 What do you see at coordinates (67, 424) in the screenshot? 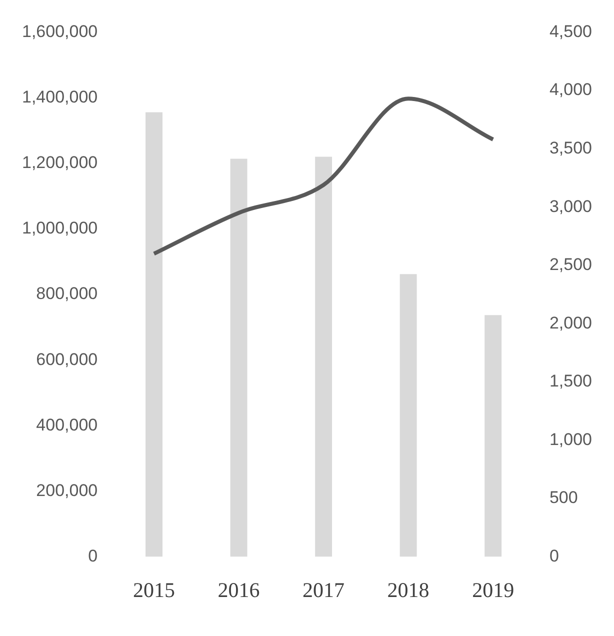
I see `y-tick-label: 400,000` at bounding box center [67, 424].